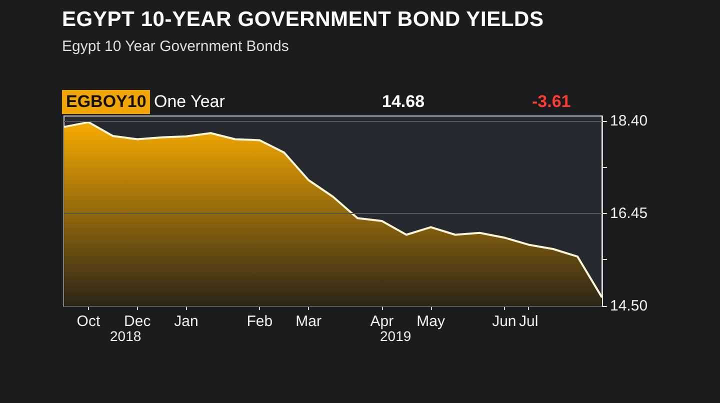 The image size is (720, 403). What do you see at coordinates (431, 321) in the screenshot?
I see `x-tick-label: May` at bounding box center [431, 321].